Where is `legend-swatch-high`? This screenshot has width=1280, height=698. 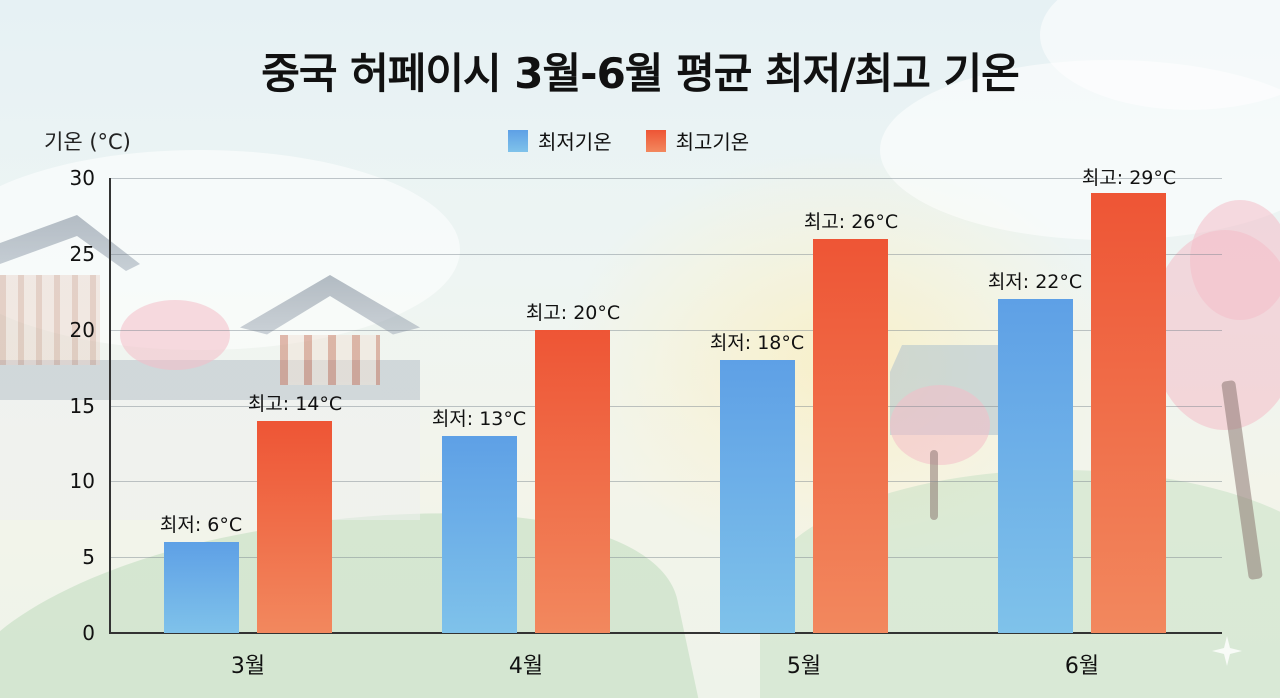
legend-swatch-high is located at coordinates (655, 140).